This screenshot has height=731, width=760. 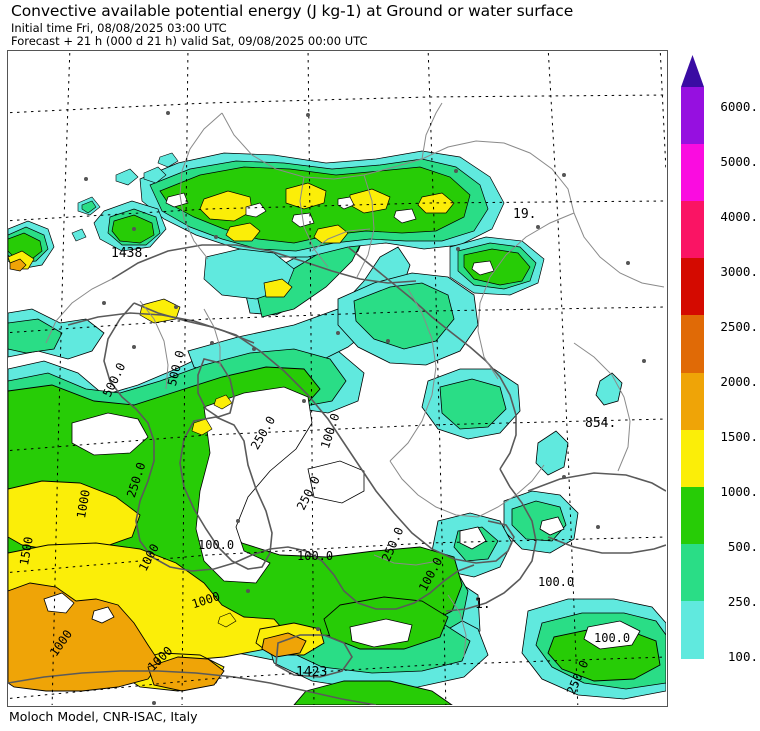 What do you see at coordinates (525, 214) in the screenshot?
I see `map-extreme-label: 19.` at bounding box center [525, 214].